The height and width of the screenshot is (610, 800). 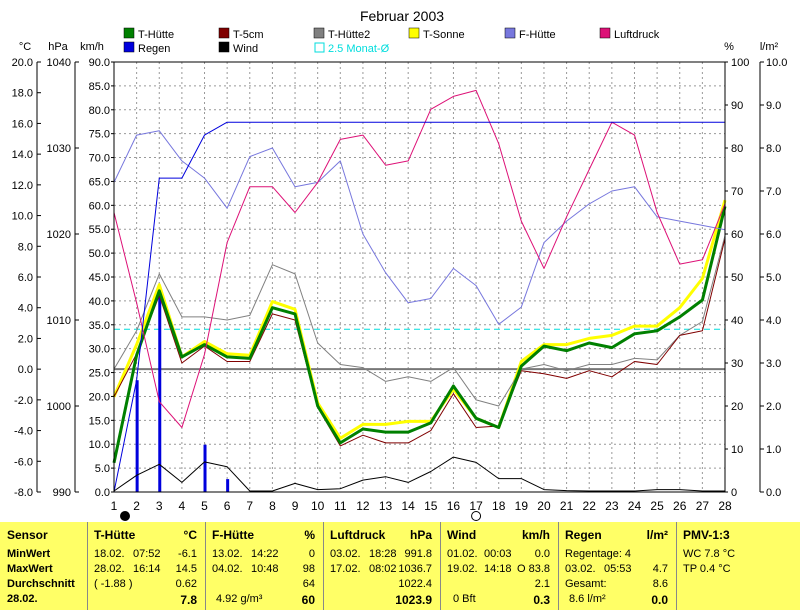 What do you see at coordinates (99, 159) in the screenshot?
I see `tick-label-wind: 70.0` at bounding box center [99, 159].